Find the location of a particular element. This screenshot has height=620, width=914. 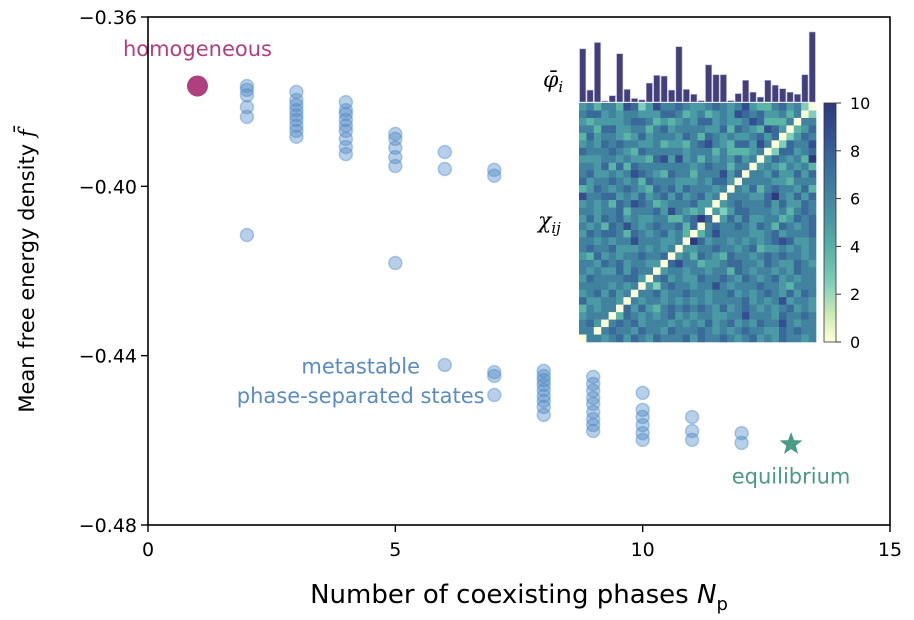

phi-bar is located at coordinates (709, 83).